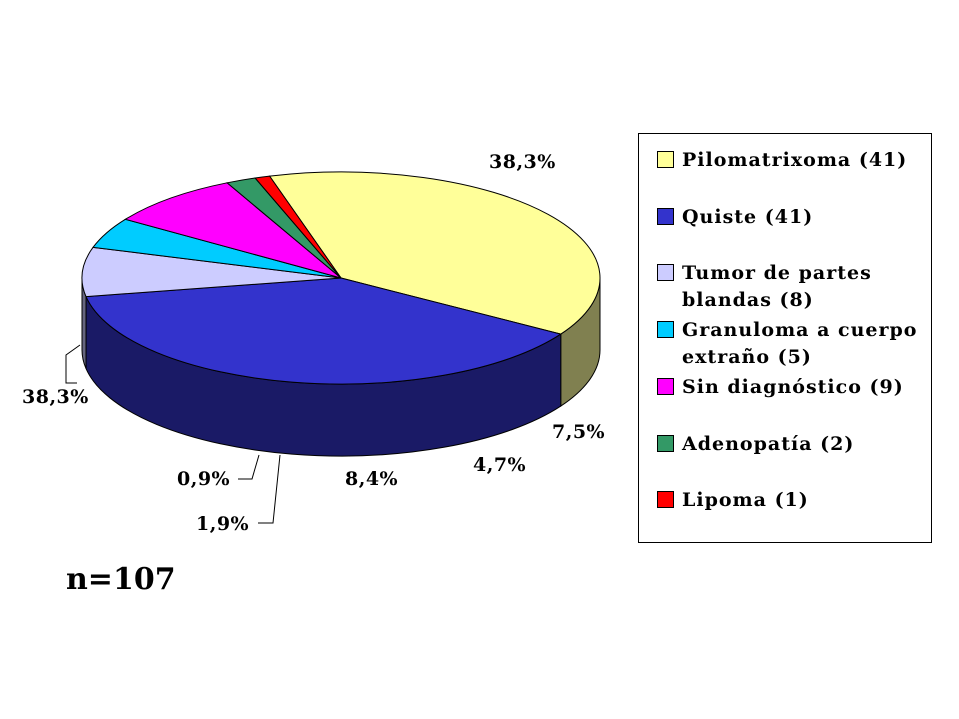  What do you see at coordinates (173, 434) in the screenshot?
I see `leader-lines` at bounding box center [173, 434].